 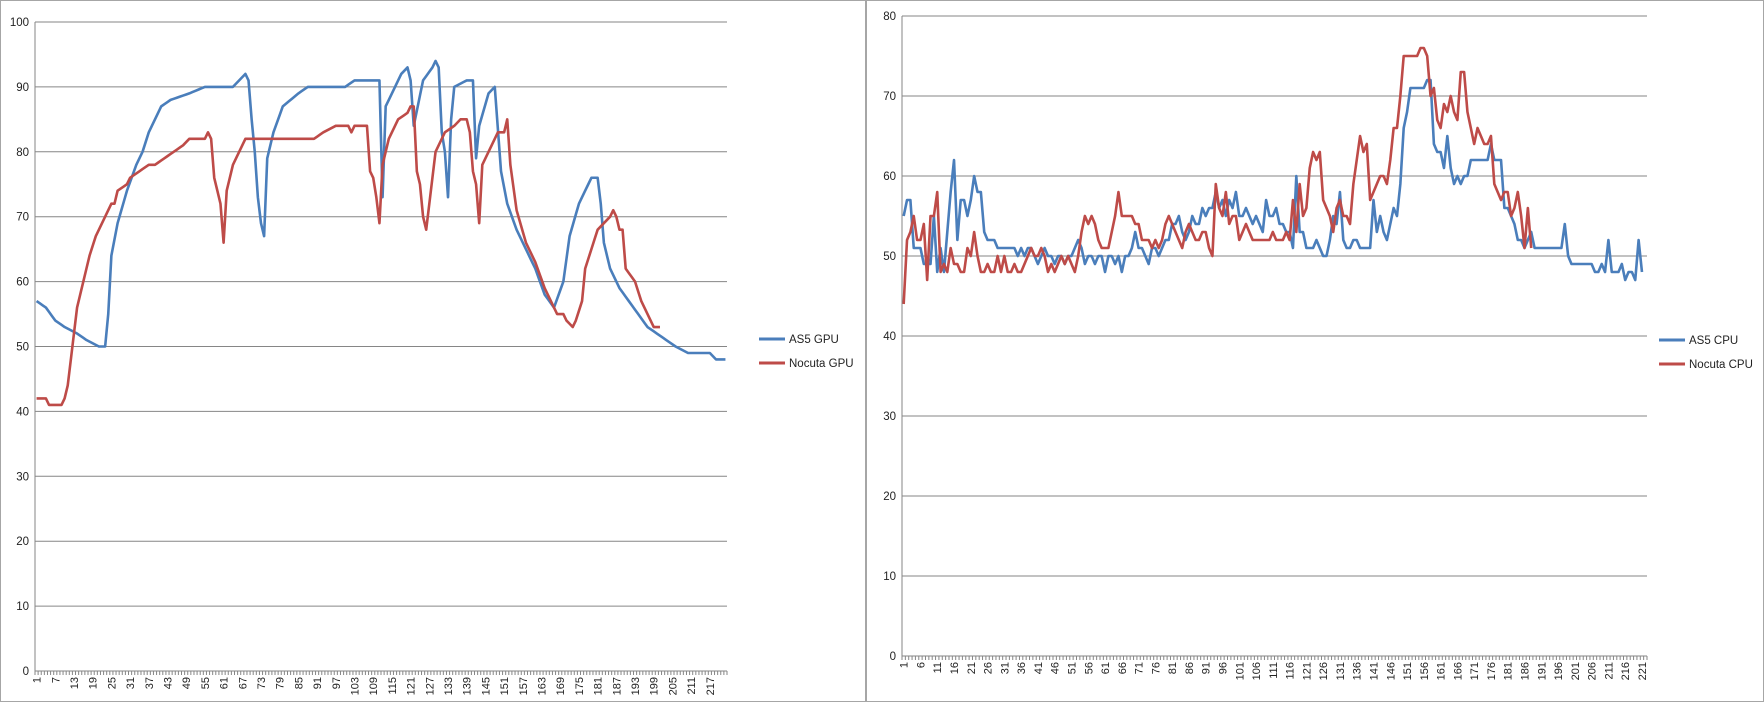 What do you see at coordinates (599, 686) in the screenshot?
I see `x-tick-label: 181` at bounding box center [599, 686].